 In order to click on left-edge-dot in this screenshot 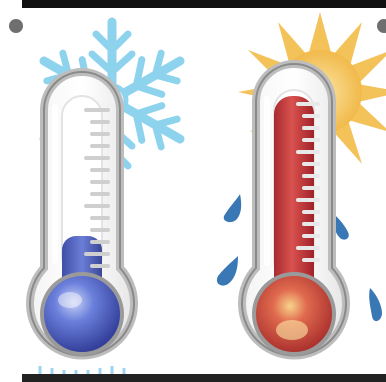, I will do `click(16, 26)`.